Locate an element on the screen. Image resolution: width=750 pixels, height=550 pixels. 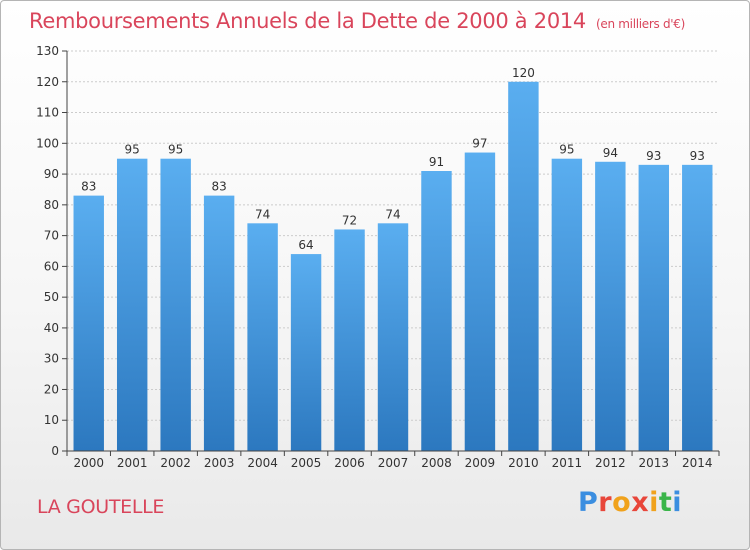
bar-2006 is located at coordinates (349, 340).